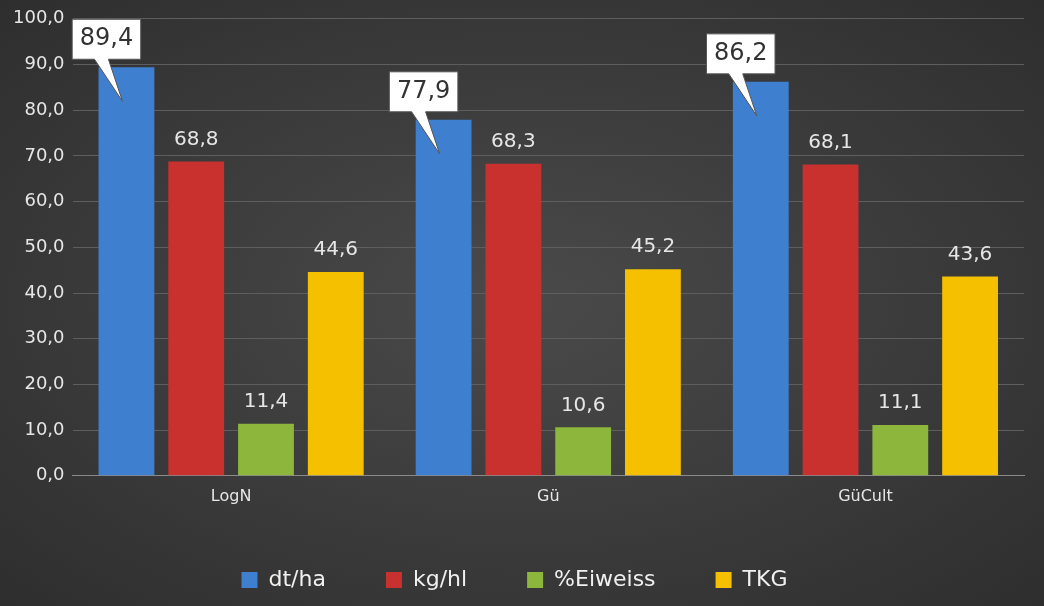 The height and width of the screenshot is (606, 1044). Describe the element at coordinates (50, 474) in the screenshot. I see `y-tick-label: 0,0` at that location.